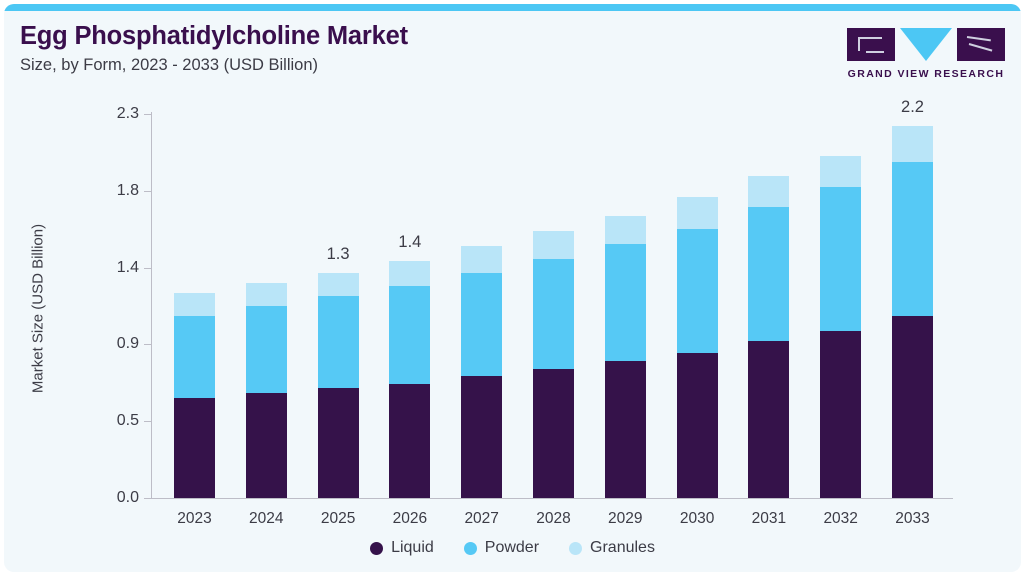 The width and height of the screenshot is (1025, 580). Describe the element at coordinates (127, 190) in the screenshot. I see `y-tick-label: 1.8` at that location.